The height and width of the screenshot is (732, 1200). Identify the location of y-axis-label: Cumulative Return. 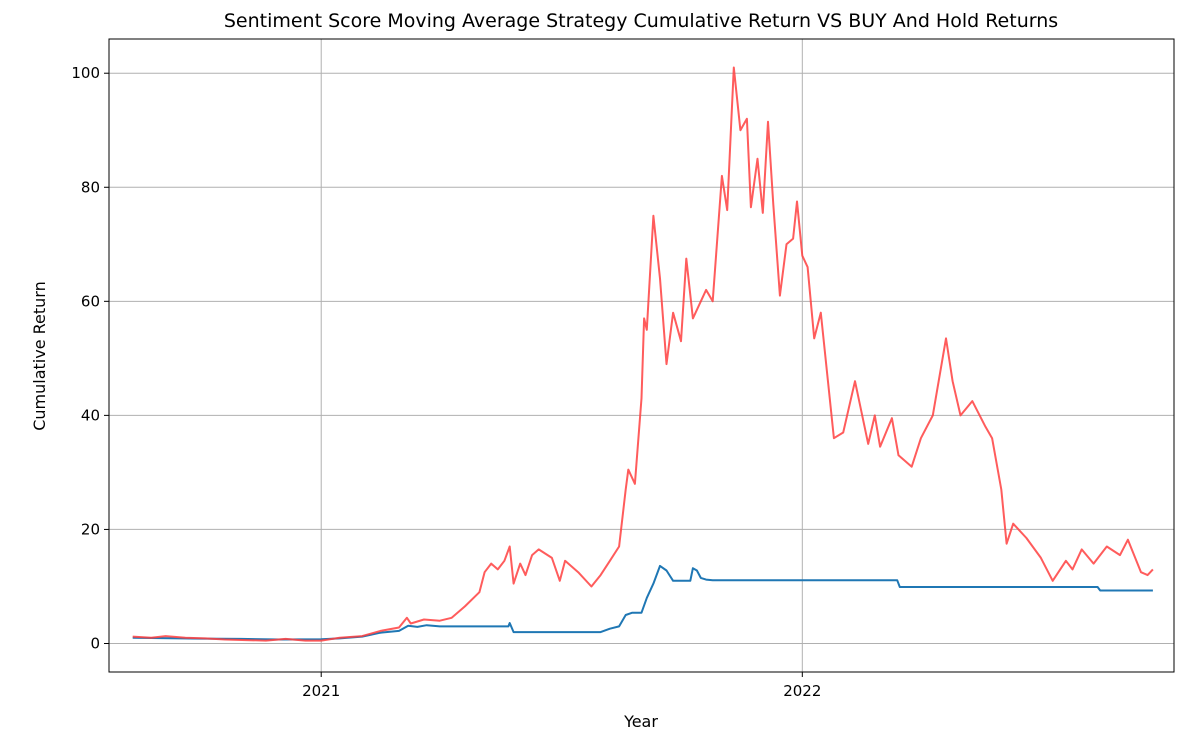
(39, 356).